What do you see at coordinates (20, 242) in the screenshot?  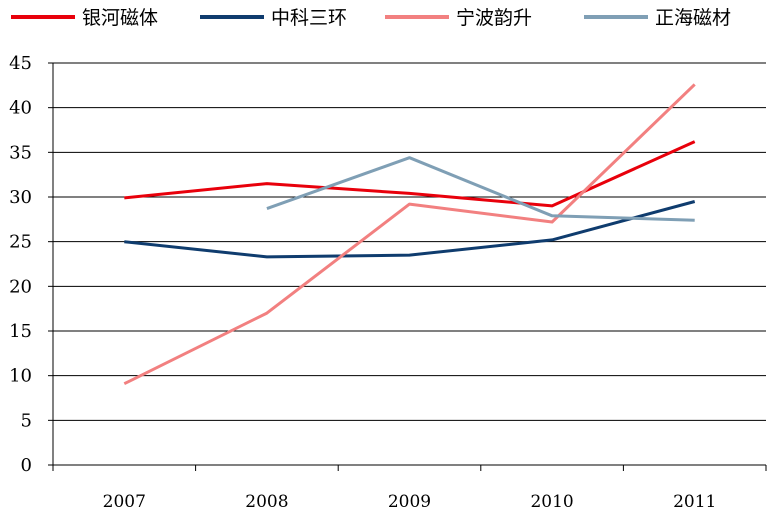 I see `y-tick-label: 25` at bounding box center [20, 242].